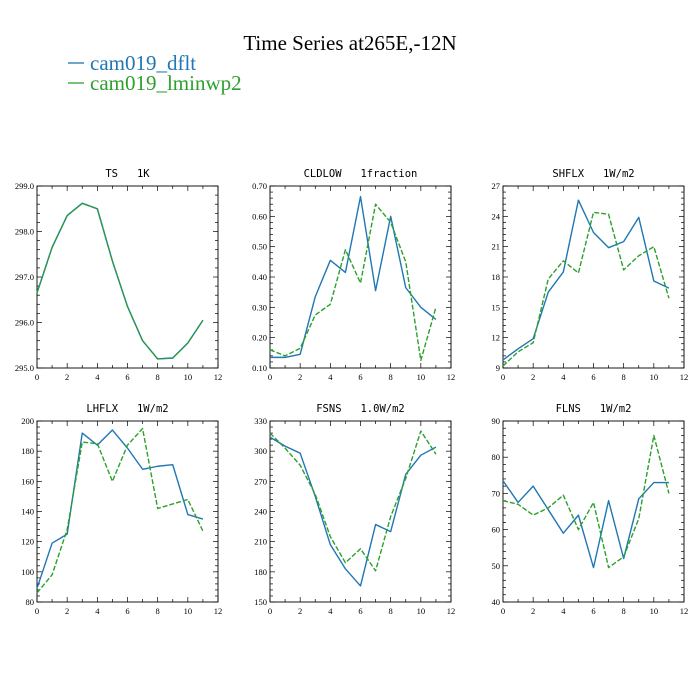  What do you see at coordinates (496, 602) in the screenshot?
I see `y-tick-label: 40` at bounding box center [496, 602].